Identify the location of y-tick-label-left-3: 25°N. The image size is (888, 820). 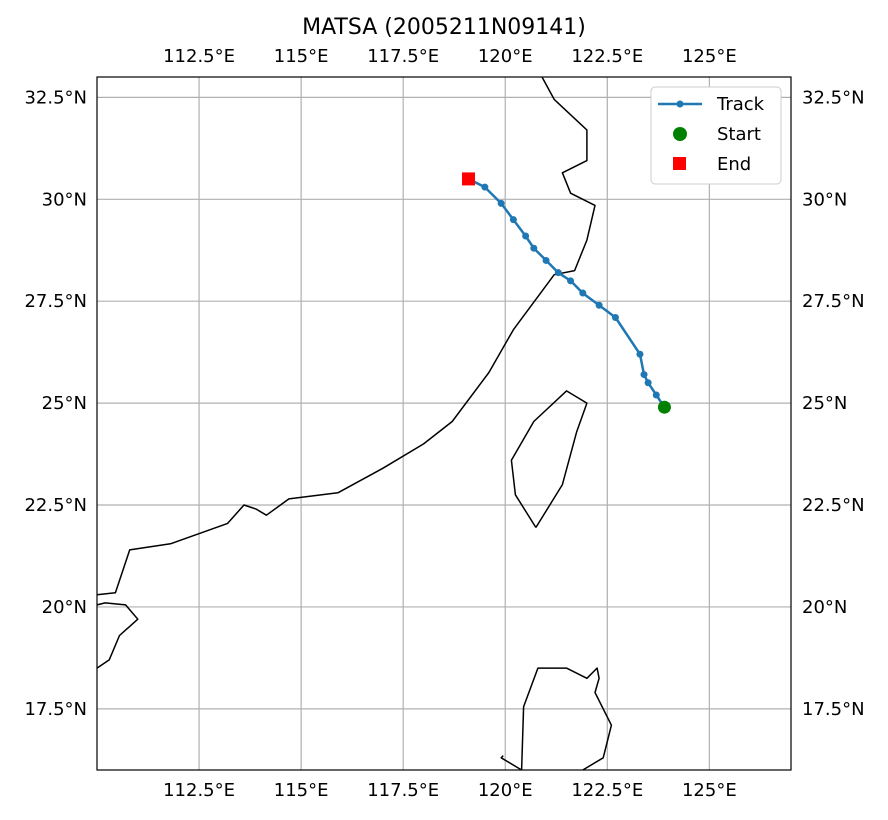
(64, 403).